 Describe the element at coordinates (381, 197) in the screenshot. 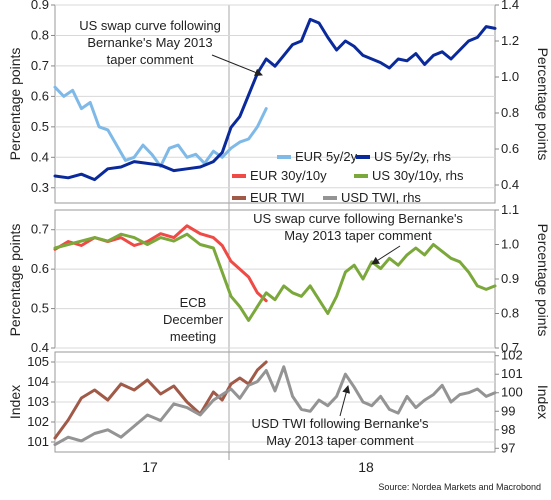

I see `legend-label: USD TWI, rhs` at that location.